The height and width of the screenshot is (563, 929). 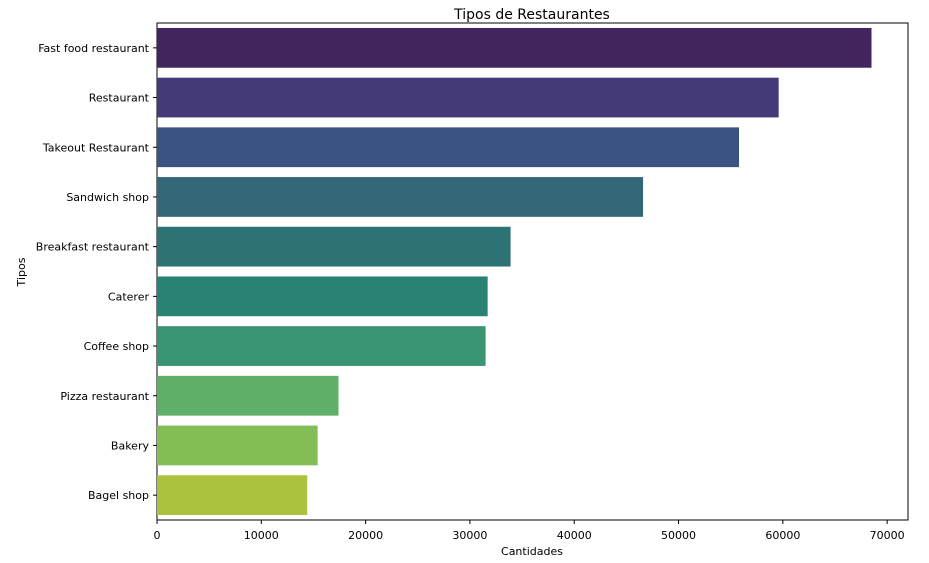 I want to click on y-tick-label: Sandwich shop, so click(x=107, y=197).